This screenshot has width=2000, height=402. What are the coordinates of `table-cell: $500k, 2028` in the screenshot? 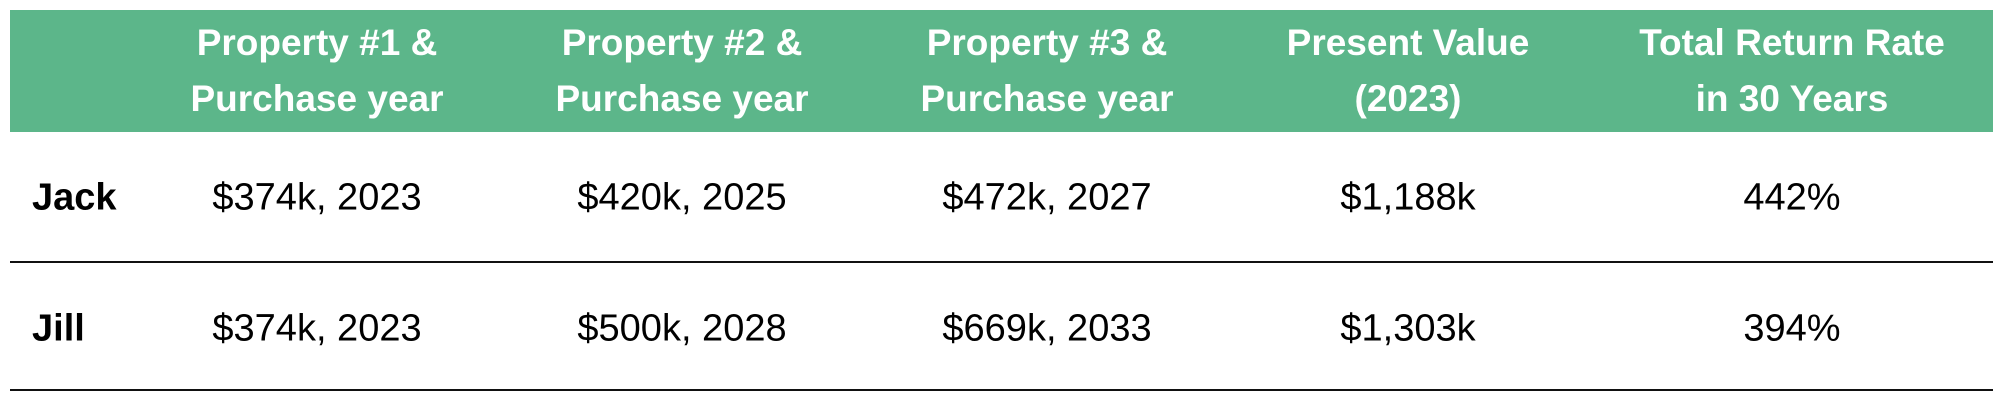 It's located at (682, 328).